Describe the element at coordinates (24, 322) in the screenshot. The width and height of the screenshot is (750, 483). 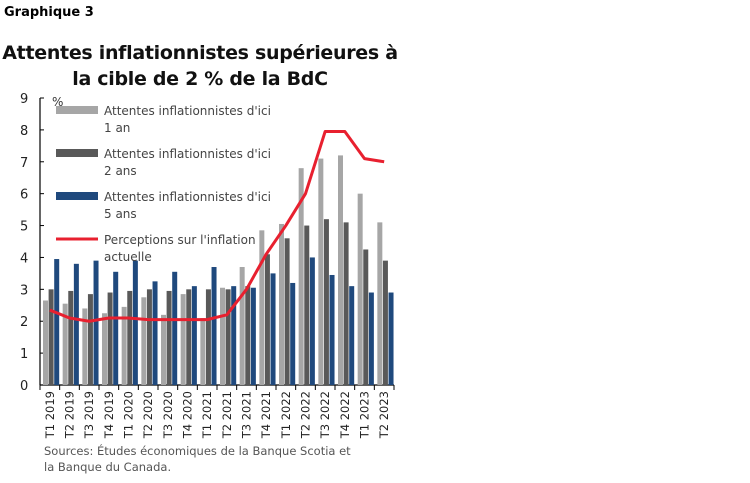
I see `y-tick-label: 2` at that location.